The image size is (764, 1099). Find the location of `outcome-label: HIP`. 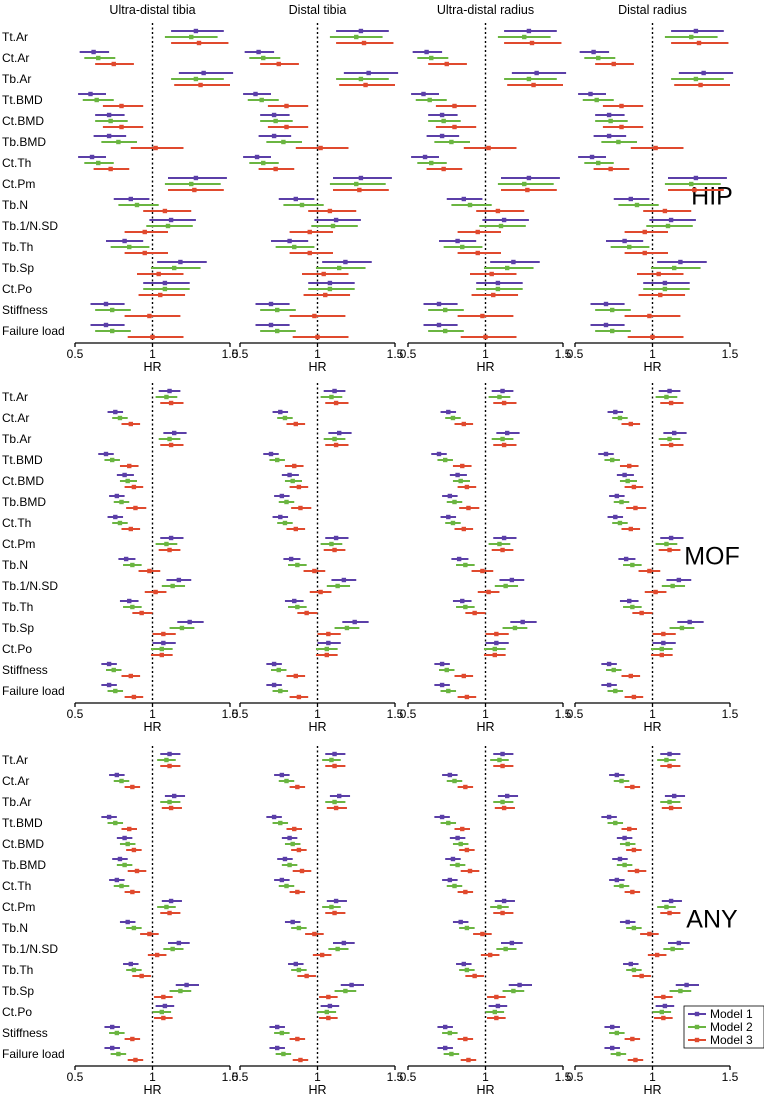

outcome-label: HIP is located at coordinates (712, 197).